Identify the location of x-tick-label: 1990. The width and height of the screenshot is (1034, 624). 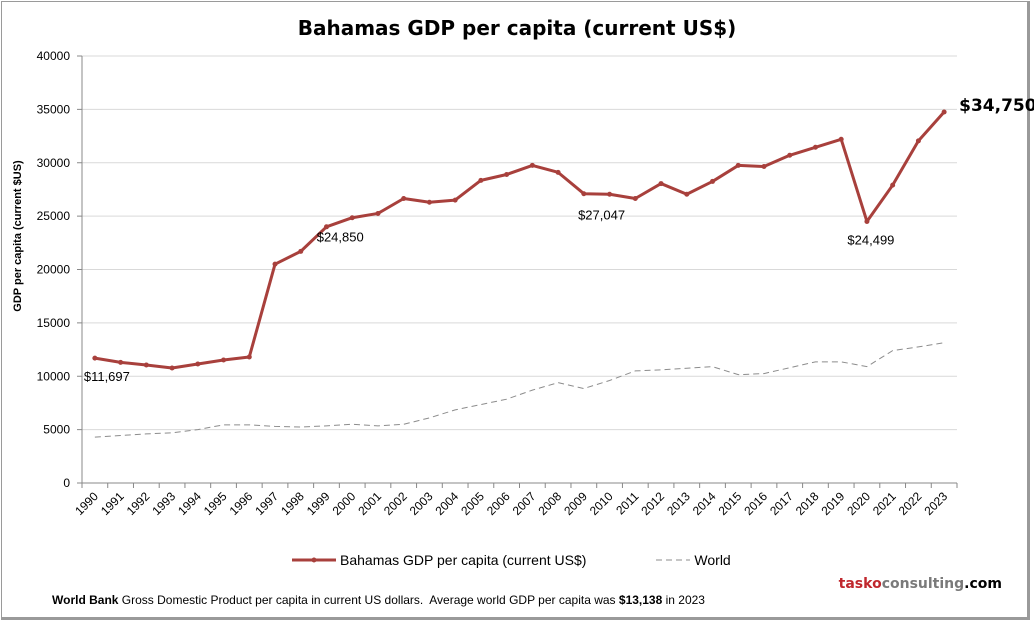
(86, 503).